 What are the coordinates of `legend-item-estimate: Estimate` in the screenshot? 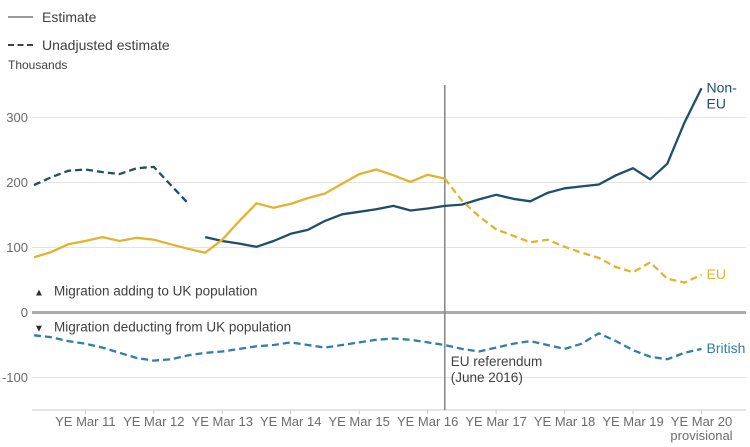 It's located at (89, 17).